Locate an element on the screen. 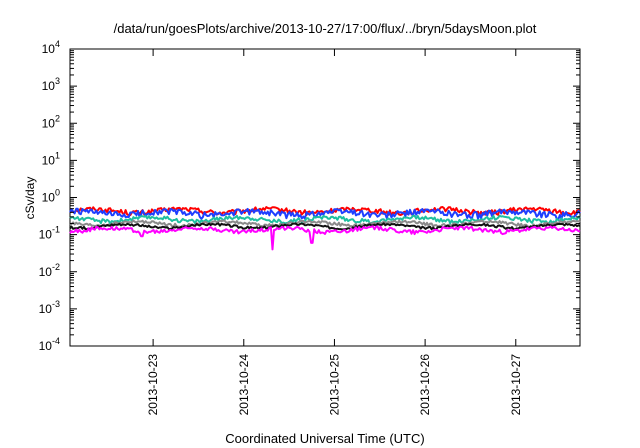 The height and width of the screenshot is (448, 640). y-tick-label: 10¹ is located at coordinates (51, 158).